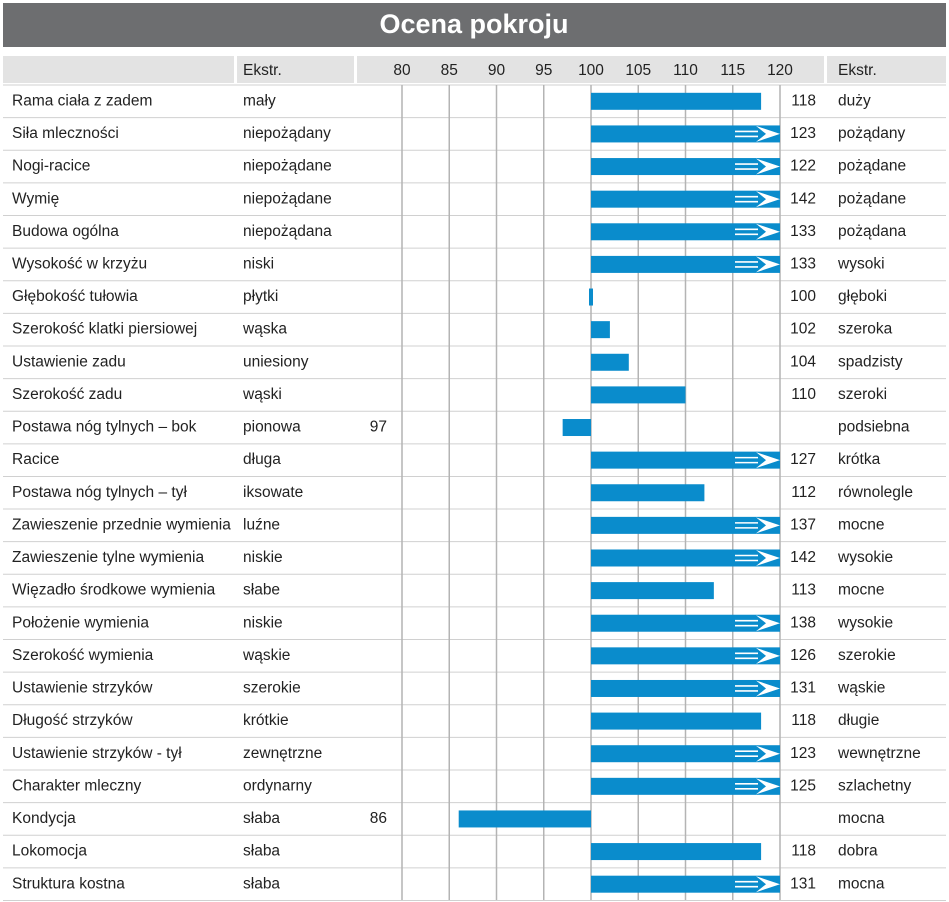  What do you see at coordinates (861, 688) in the screenshot?
I see `high-extreme-label: wąskie` at bounding box center [861, 688].